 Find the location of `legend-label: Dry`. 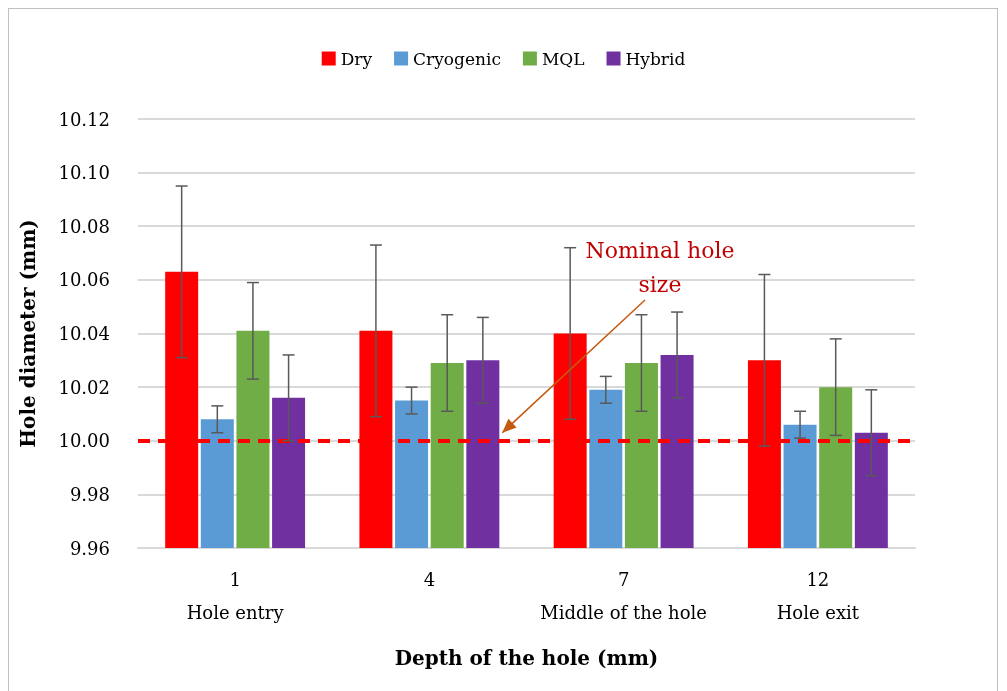

legend-label: Dry is located at coordinates (356, 58).